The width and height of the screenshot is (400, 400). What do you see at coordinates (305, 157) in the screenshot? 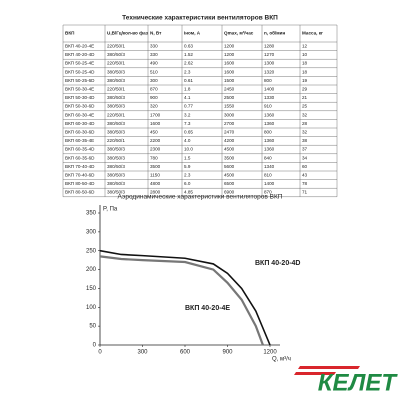
I see `table-cell: 34` at bounding box center [305, 157].